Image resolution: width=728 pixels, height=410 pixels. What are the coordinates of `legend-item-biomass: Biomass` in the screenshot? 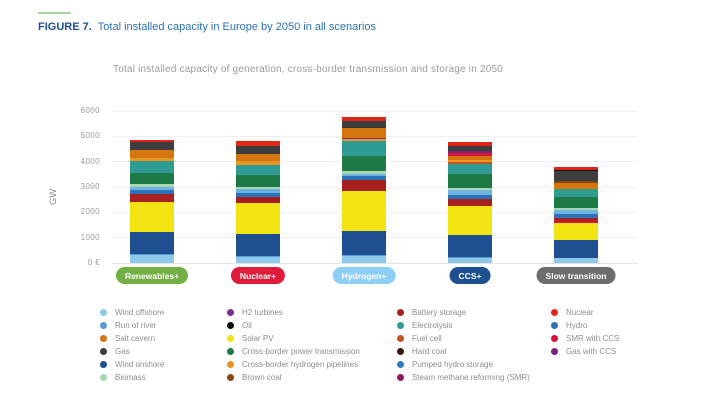 It's located at (123, 377).